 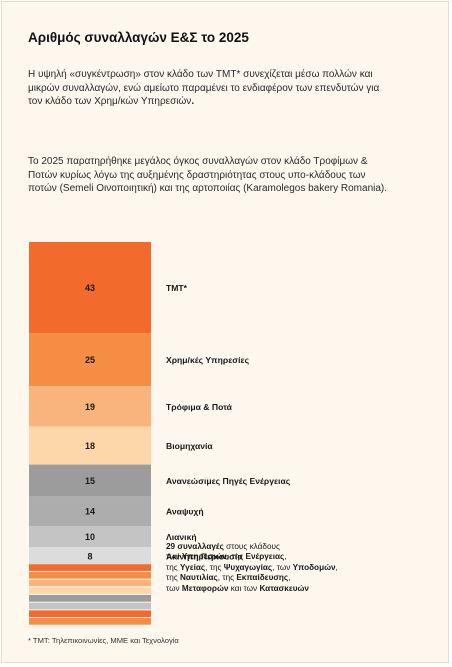 I want to click on segment-value-label: 19, so click(x=90, y=407).